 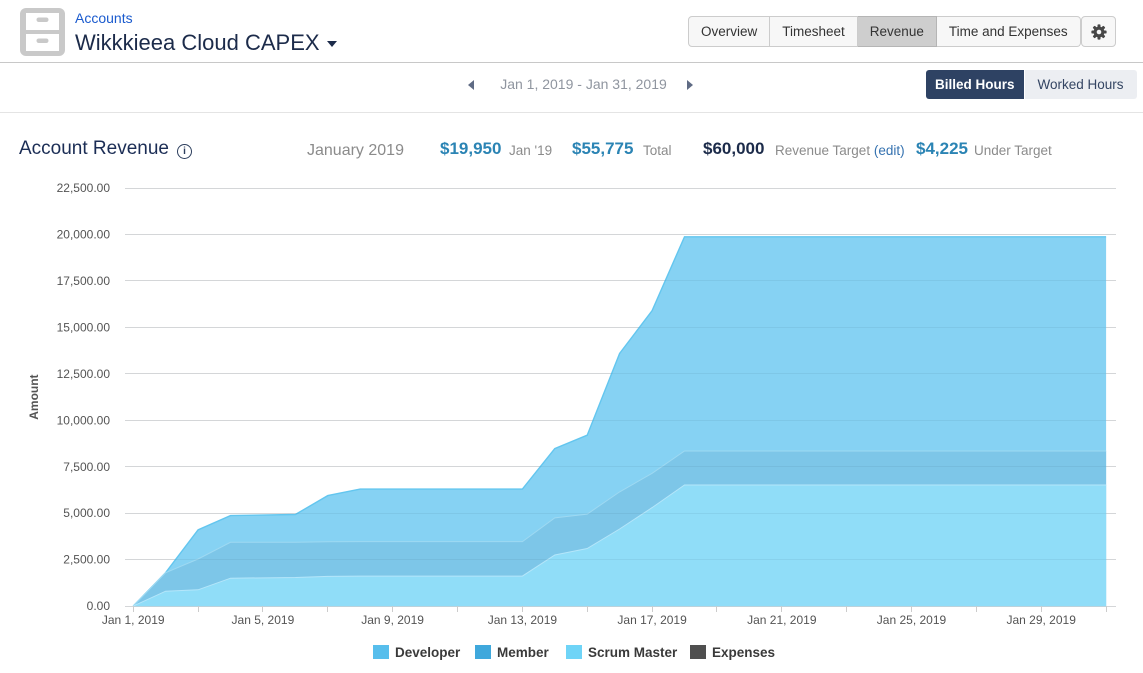 What do you see at coordinates (84, 328) in the screenshot?
I see `svg-text: 15,000.00` at bounding box center [84, 328].